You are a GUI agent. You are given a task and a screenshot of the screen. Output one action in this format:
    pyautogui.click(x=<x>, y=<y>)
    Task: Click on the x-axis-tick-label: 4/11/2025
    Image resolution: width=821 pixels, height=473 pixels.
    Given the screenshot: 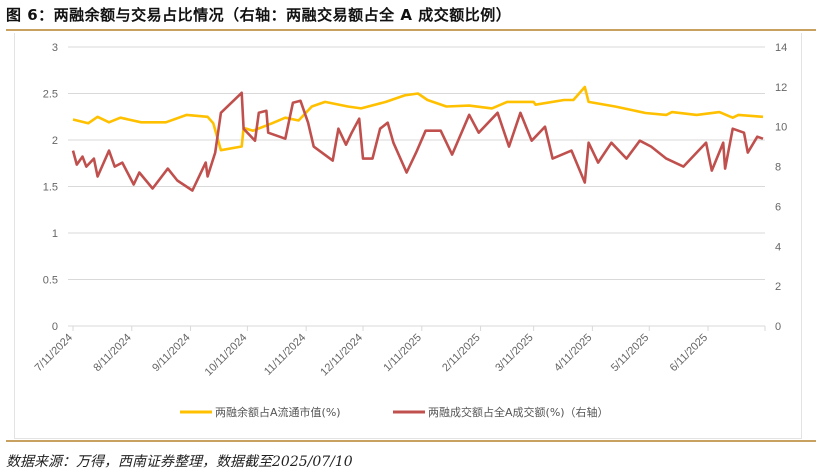 What is the action you would take?
    pyautogui.click(x=573, y=353)
    